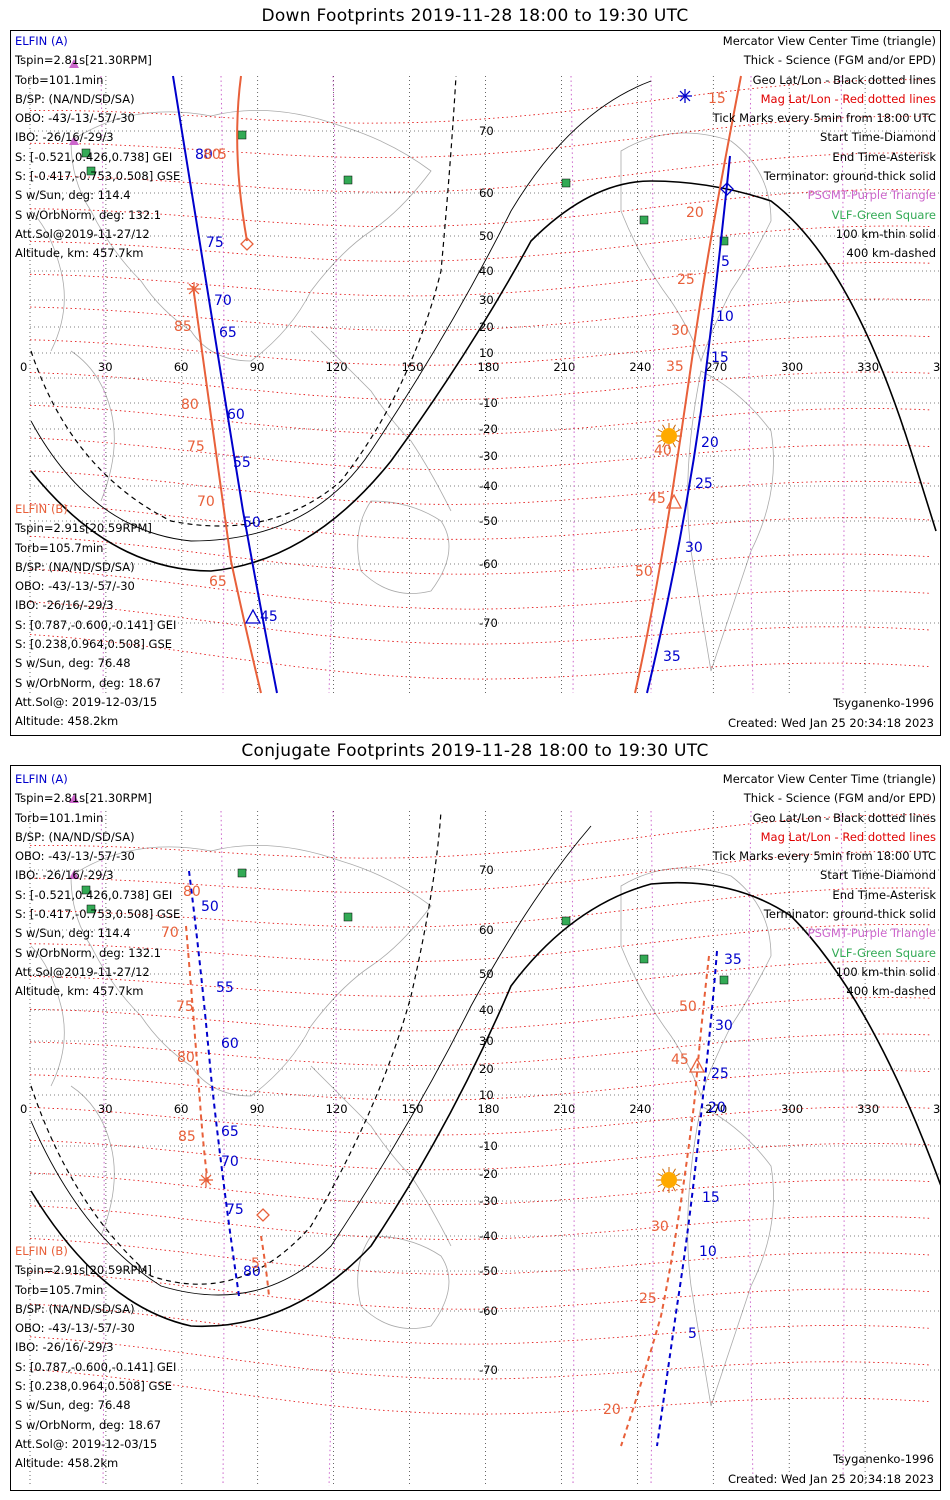 The height and width of the screenshot is (1500, 950). What do you see at coordinates (59, 547) in the screenshot?
I see `elfin-b-line: Torb=105.7min` at bounding box center [59, 547].